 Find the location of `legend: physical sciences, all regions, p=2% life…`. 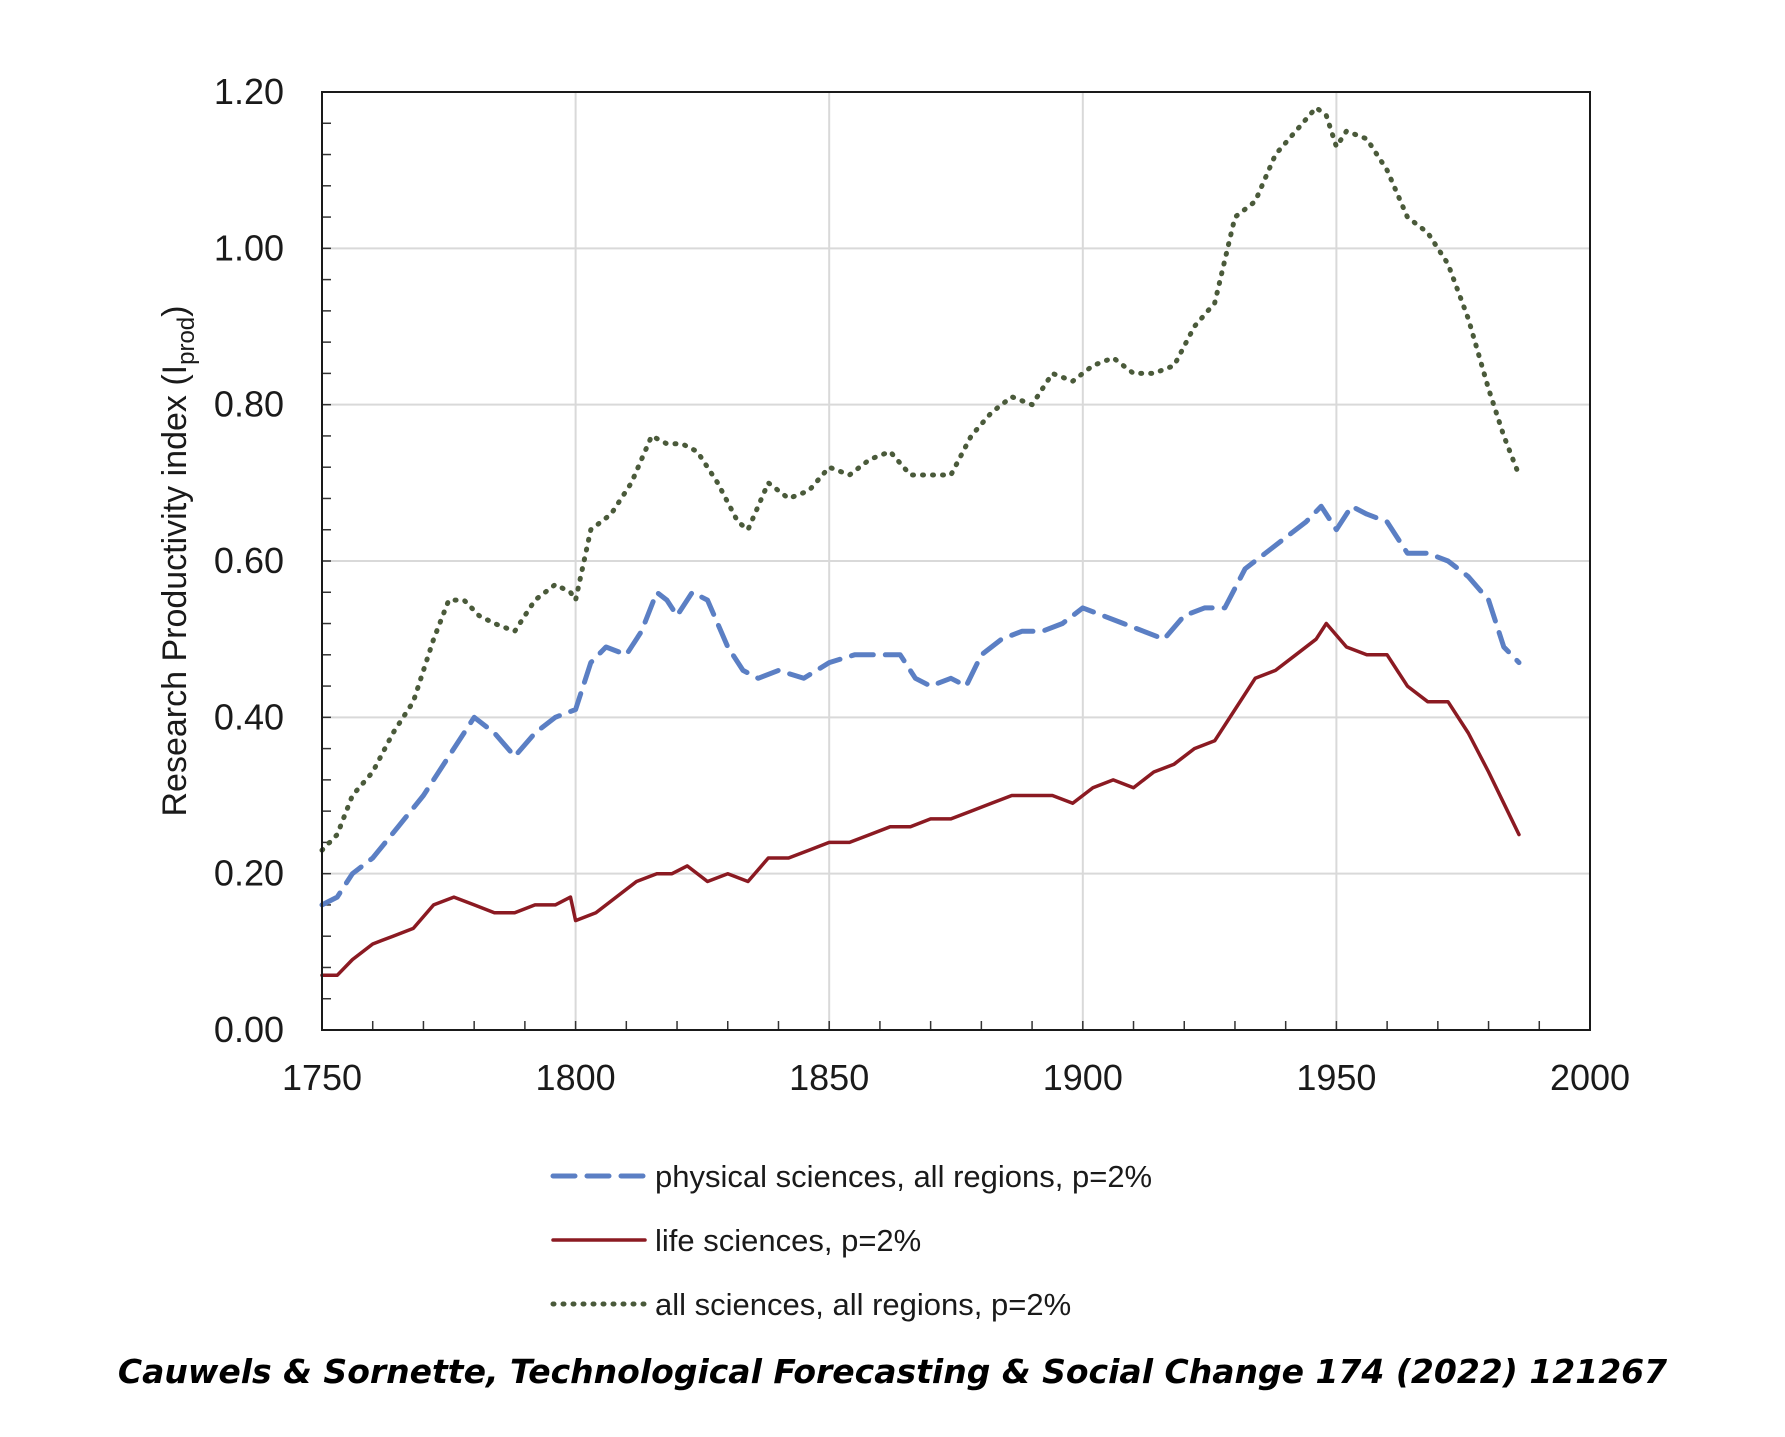

legend: physical sciences, all regions, p=2% life… is located at coordinates (851, 1240).